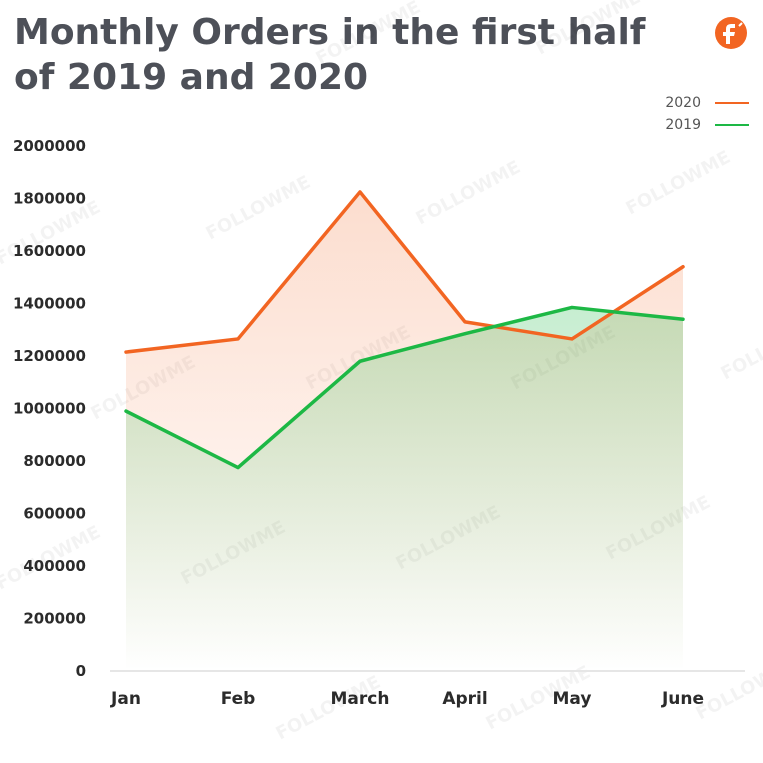 The height and width of the screenshot is (763, 763). Describe the element at coordinates (683, 103) in the screenshot. I see `legend-label-2020: 2020` at that location.